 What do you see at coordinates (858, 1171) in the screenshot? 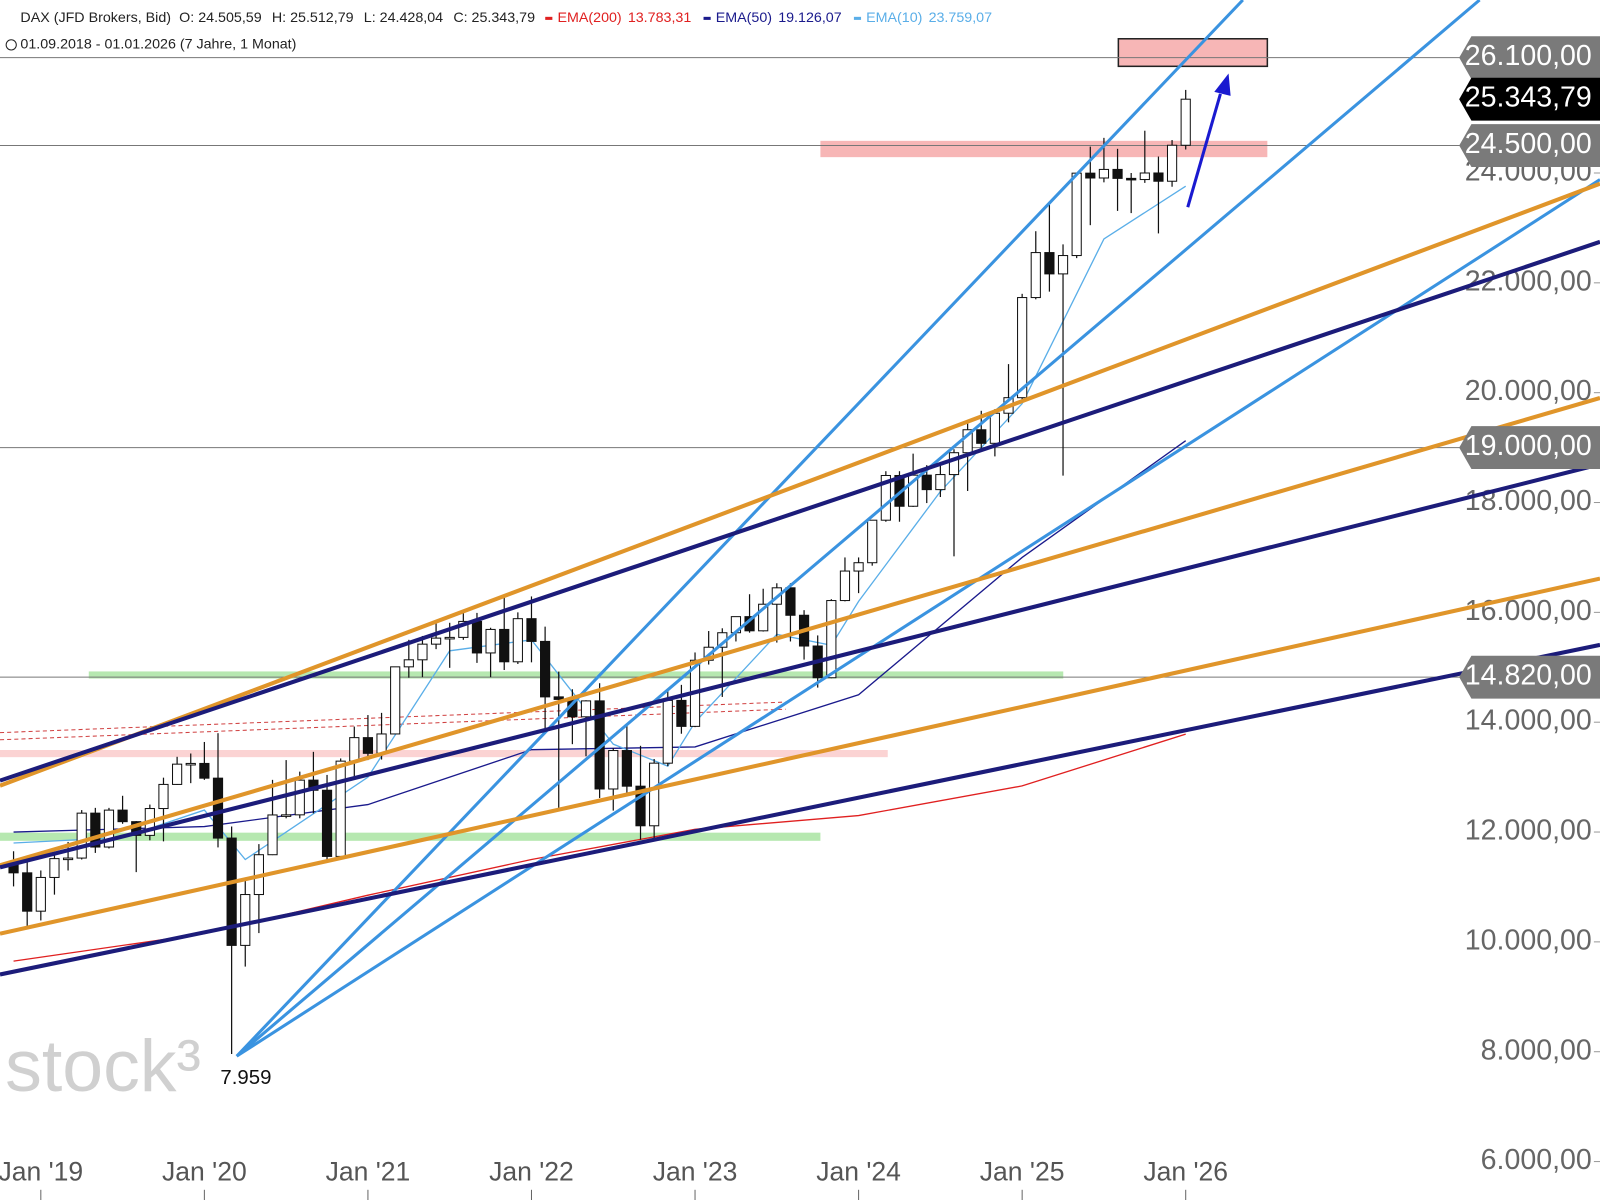
I see `x-tick-label: Jan '24` at bounding box center [858, 1171].